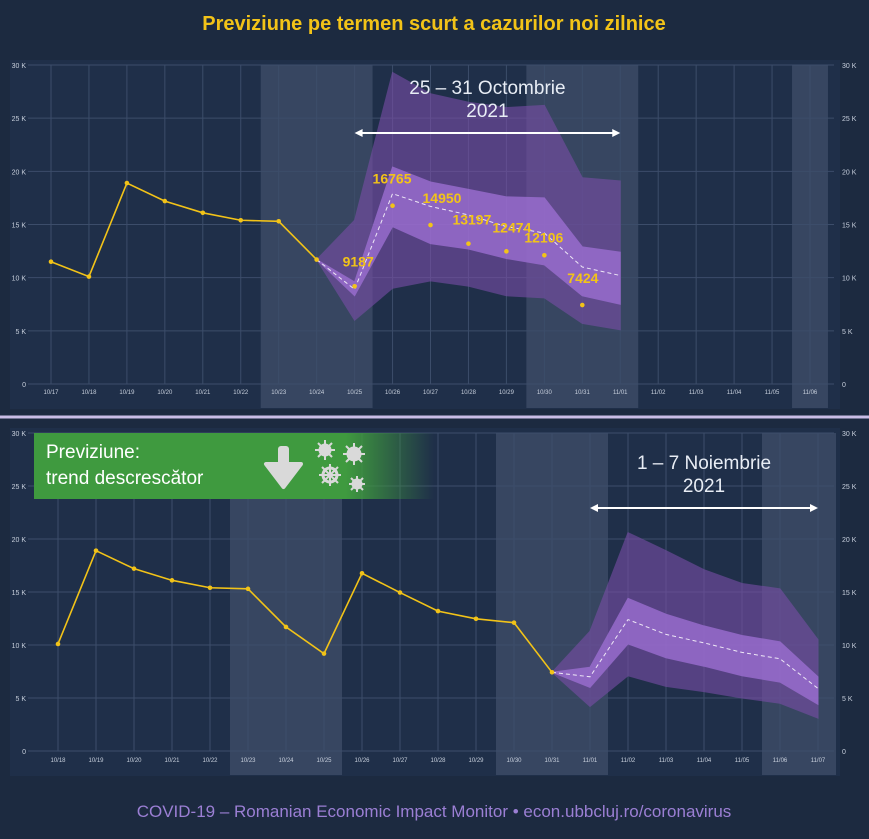 Image resolution: width=869 pixels, height=839 pixels. I want to click on actual-point-label: 12106, so click(543, 237).